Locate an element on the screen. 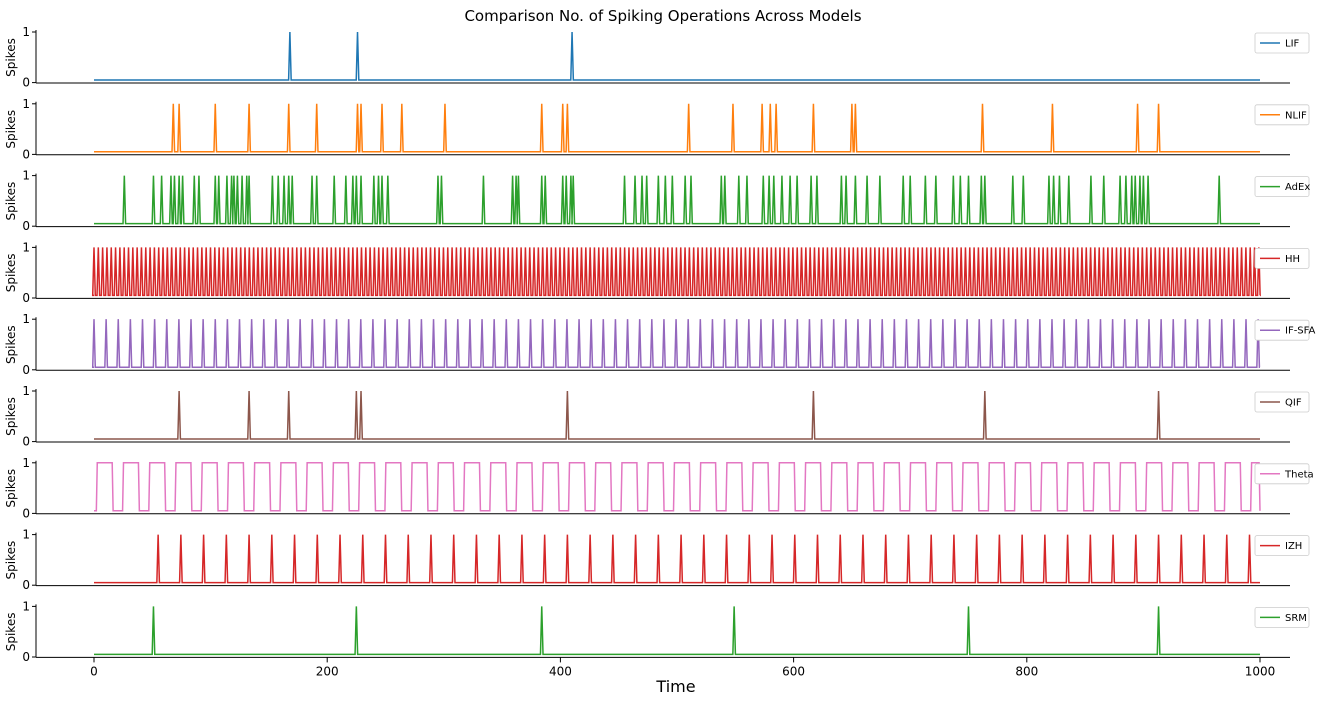 The width and height of the screenshot is (1325, 704). panel-nlif: 1 0 Spikes NLIF is located at coordinates (657, 129).